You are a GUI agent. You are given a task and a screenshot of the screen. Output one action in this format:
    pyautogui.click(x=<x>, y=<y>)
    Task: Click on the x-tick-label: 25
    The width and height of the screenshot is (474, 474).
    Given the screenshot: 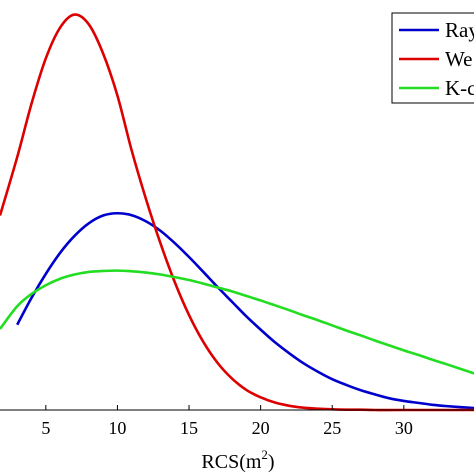 What is the action you would take?
    pyautogui.click(x=332, y=428)
    